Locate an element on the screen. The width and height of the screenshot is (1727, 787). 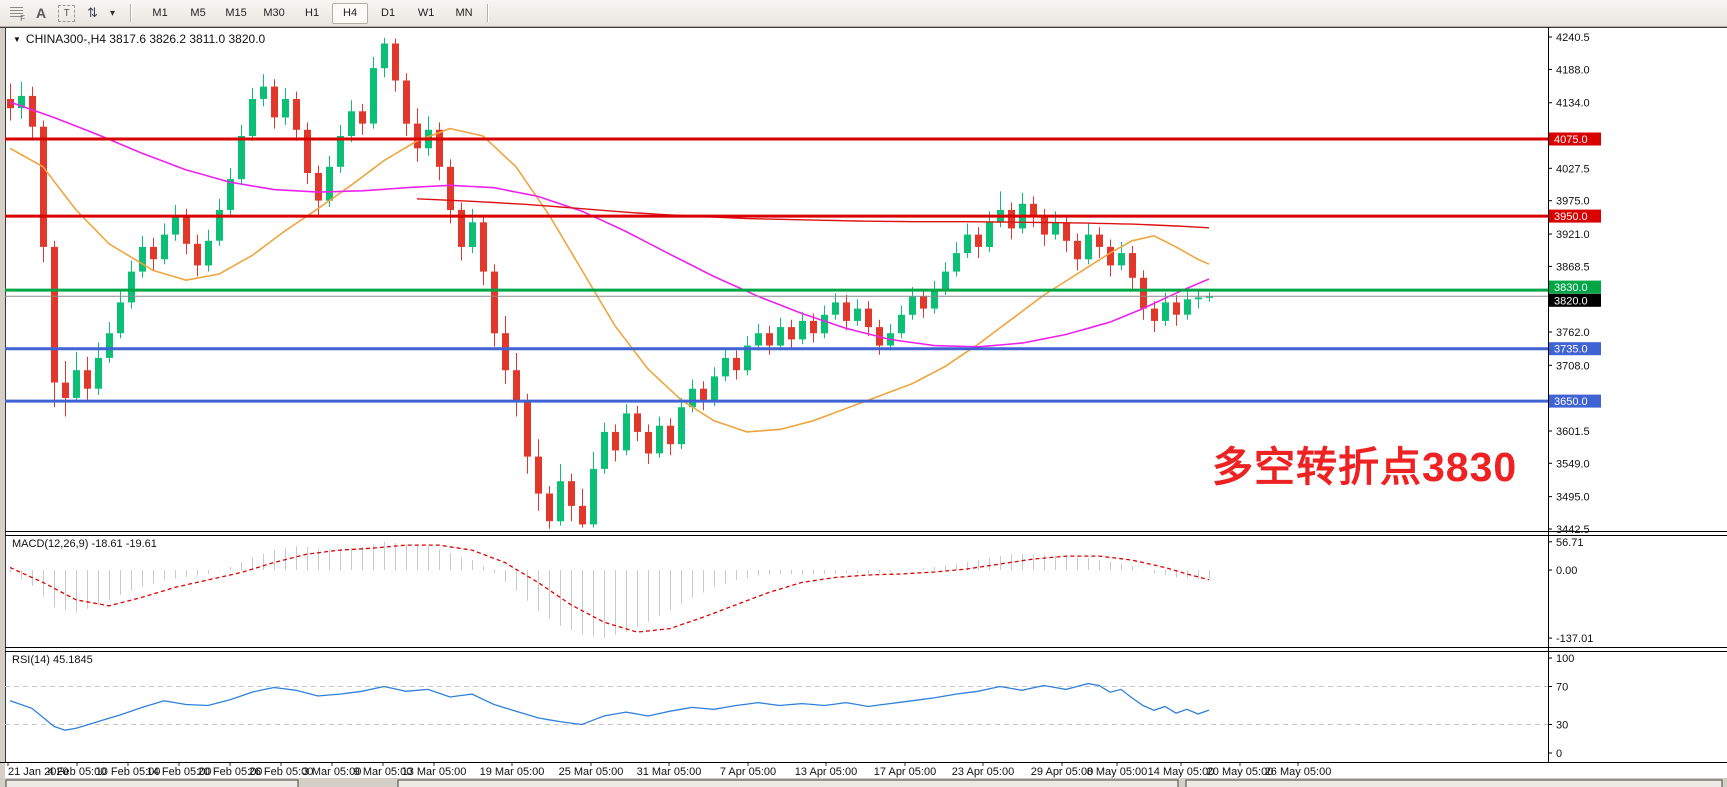
tf-button-m5: M5 is located at coordinates (198, 12).